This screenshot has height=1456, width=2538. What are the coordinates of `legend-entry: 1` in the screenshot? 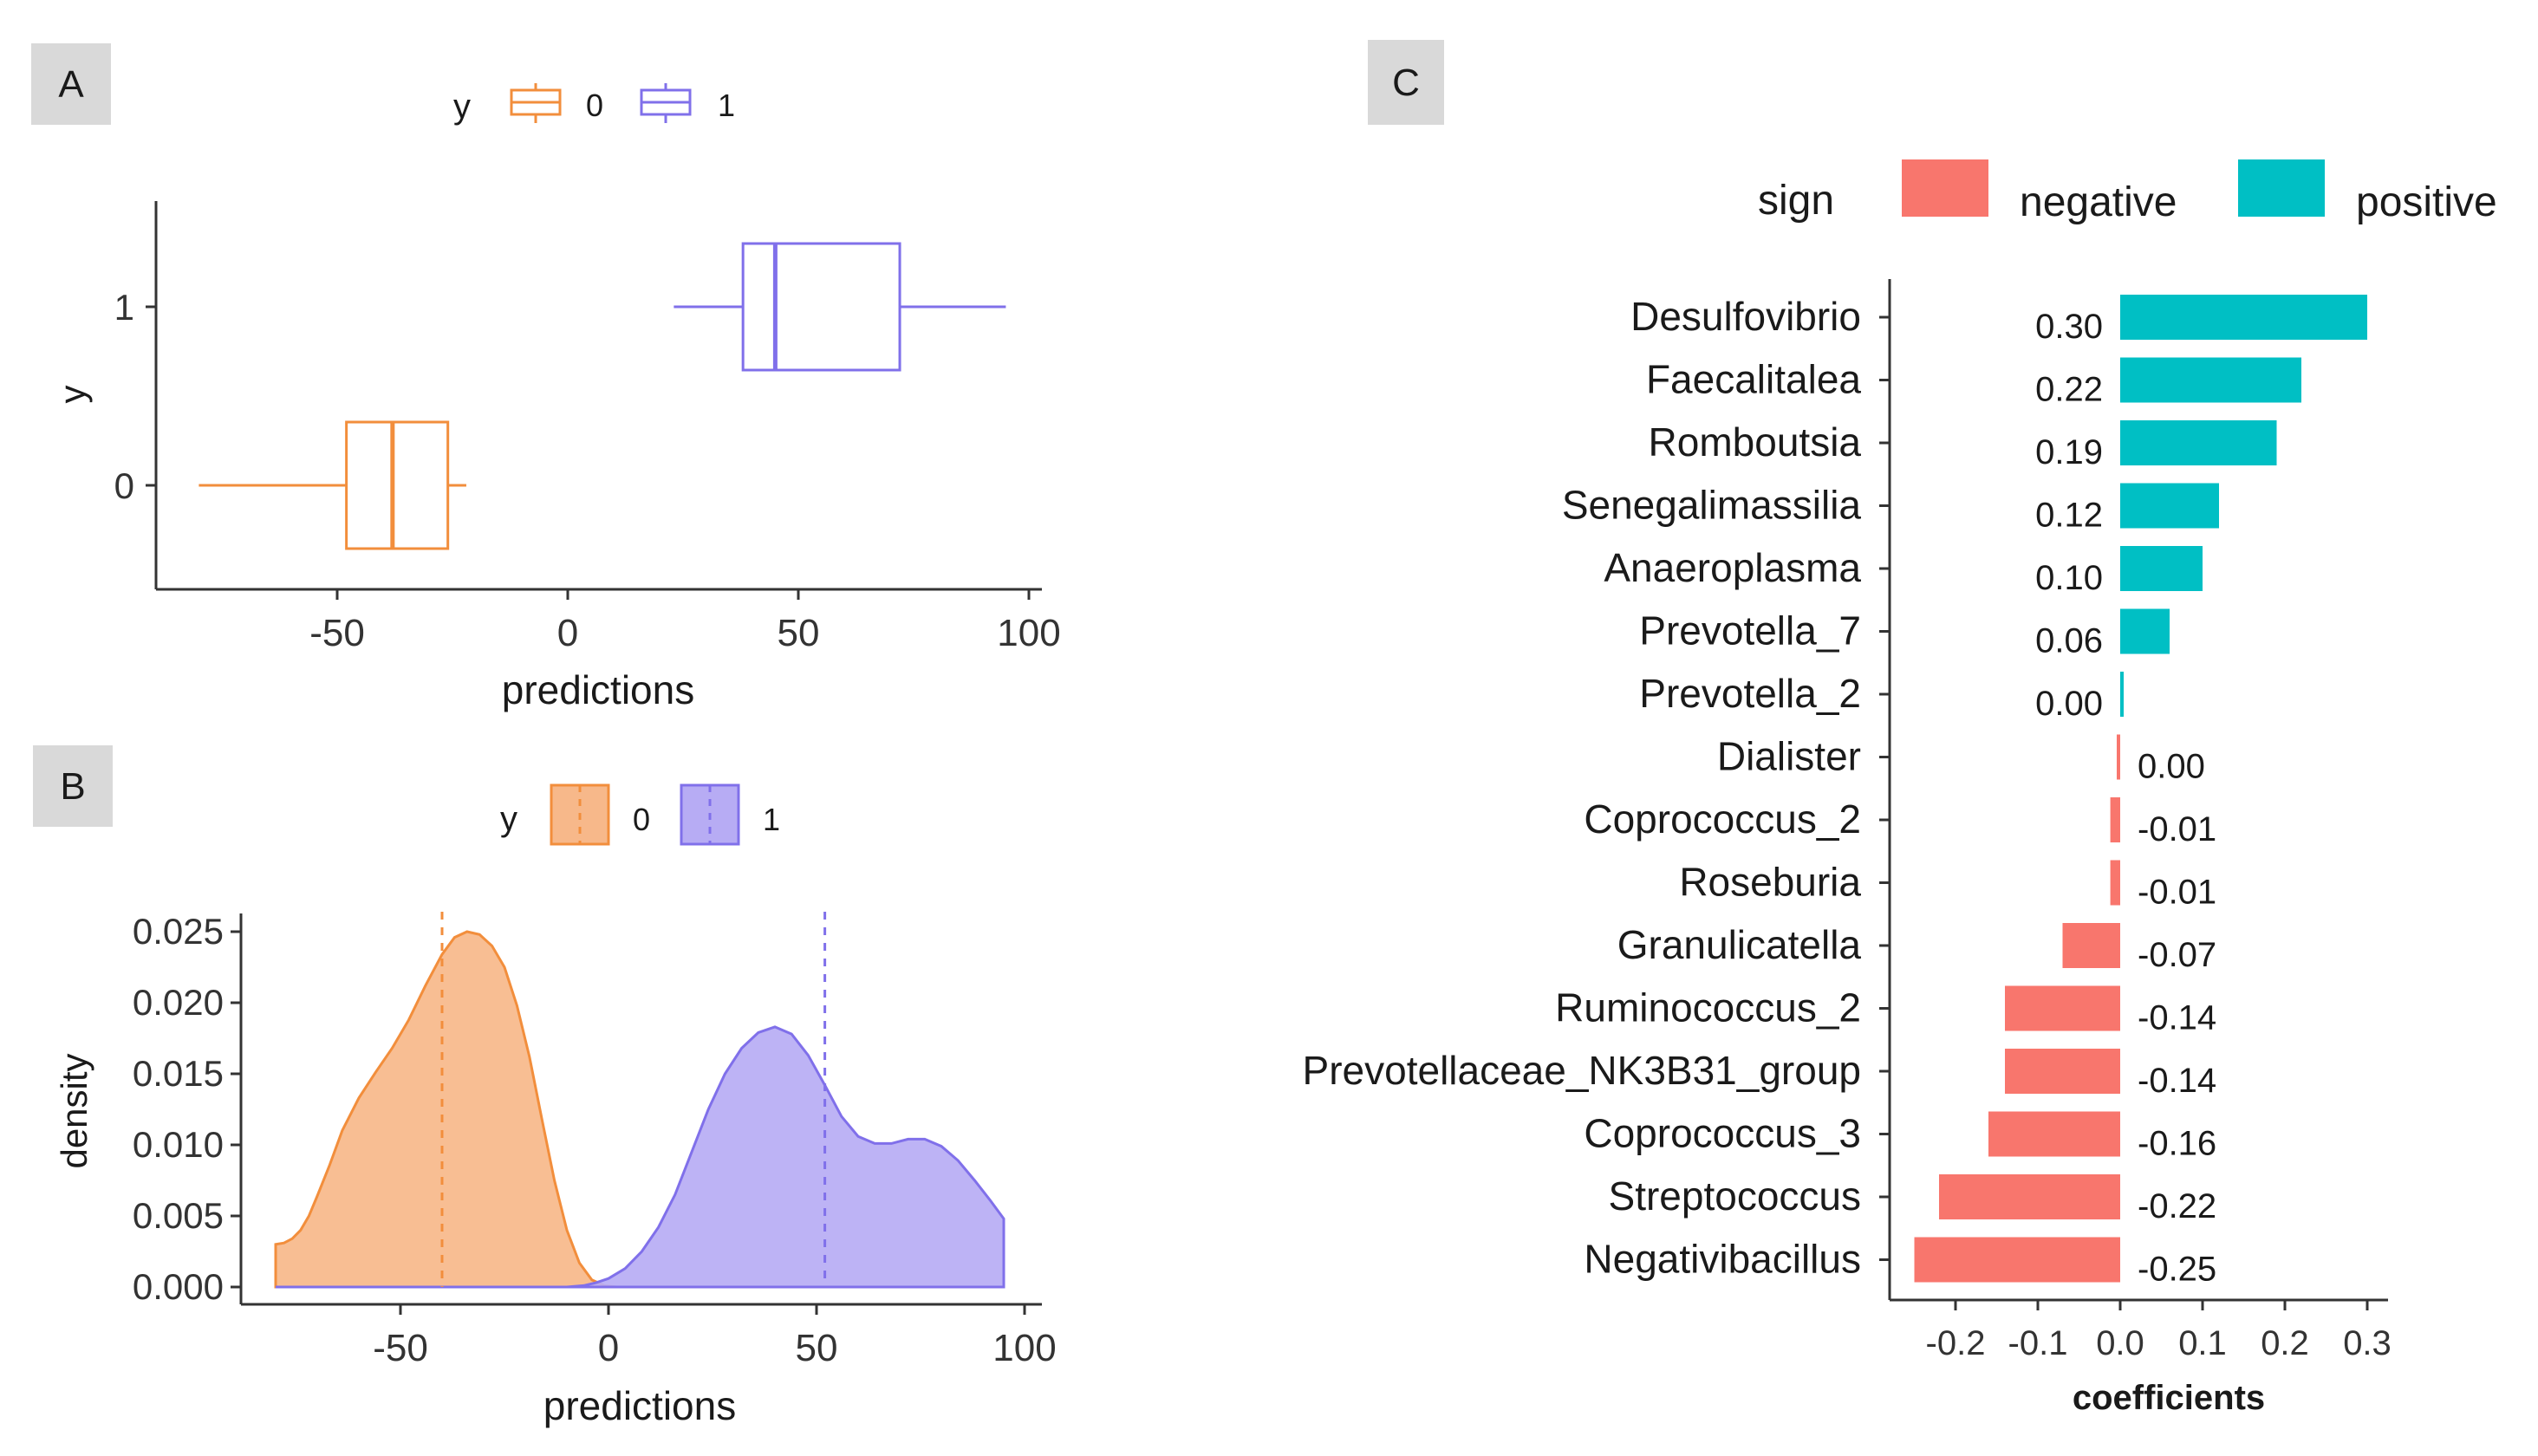 It's located at (771, 819).